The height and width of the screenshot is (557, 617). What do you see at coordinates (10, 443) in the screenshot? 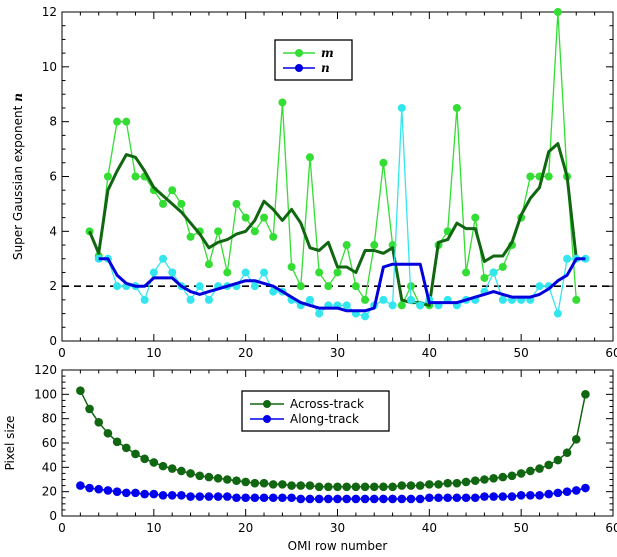
I see `y-axis-title: Pixel size` at bounding box center [10, 443].